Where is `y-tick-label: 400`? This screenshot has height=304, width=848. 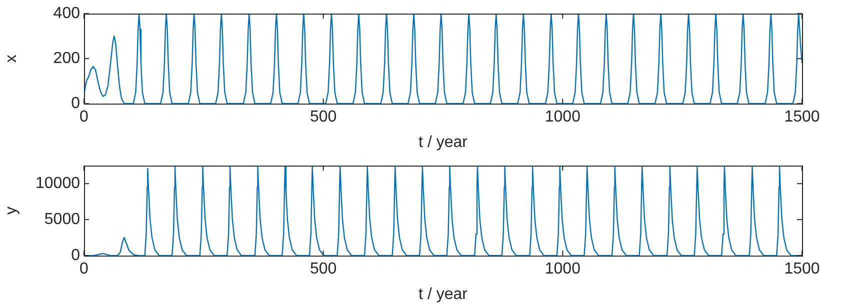 y-tick-label: 400 is located at coordinates (66, 13).